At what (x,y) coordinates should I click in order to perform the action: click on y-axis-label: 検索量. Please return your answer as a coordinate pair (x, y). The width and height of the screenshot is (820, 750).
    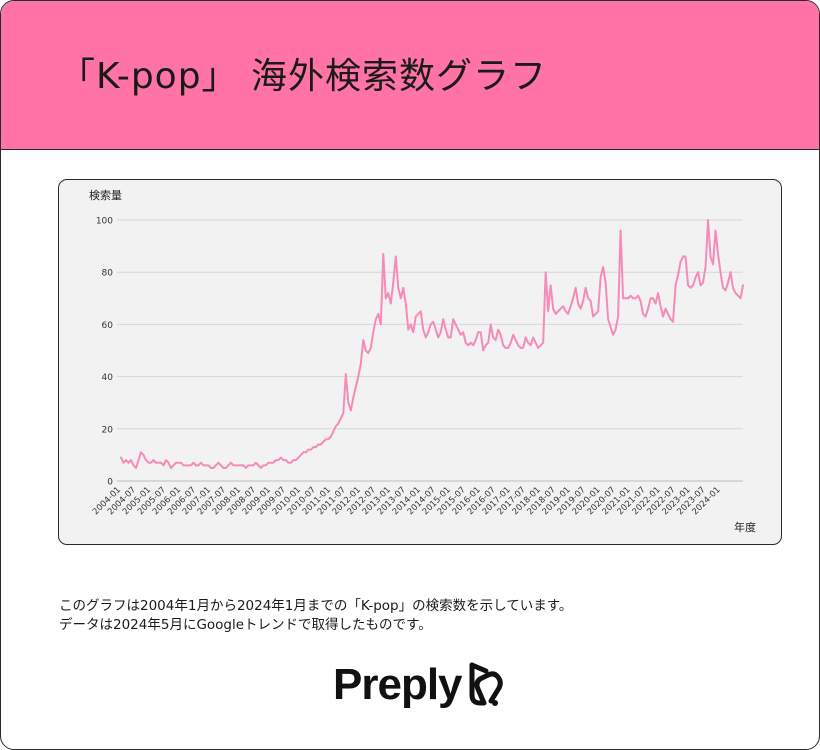
    Looking at the image, I should click on (105, 195).